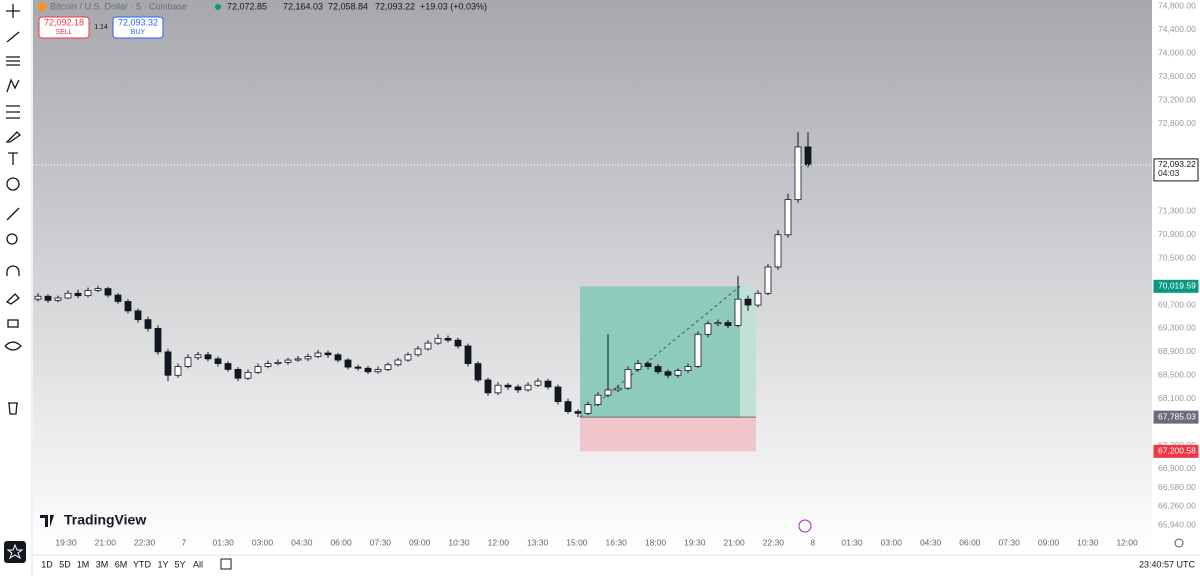 The image size is (1200, 576). I want to click on target-tag-box, so click(1176, 286).